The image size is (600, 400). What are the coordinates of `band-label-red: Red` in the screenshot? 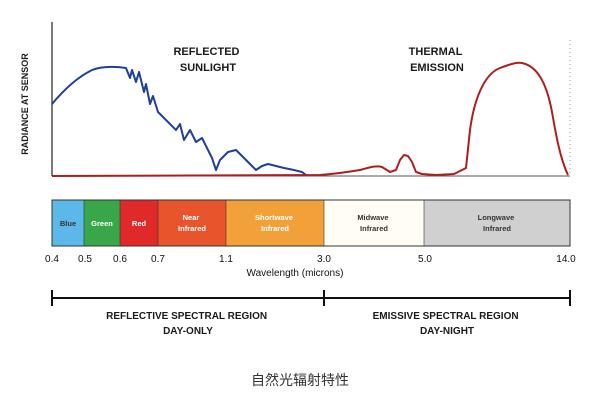 It's located at (139, 223).